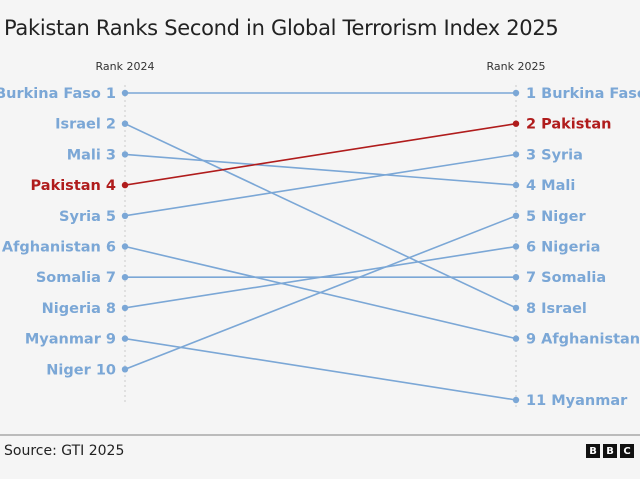 The image size is (640, 479). I want to click on label-2025: 2 Pakistan, so click(568, 125).